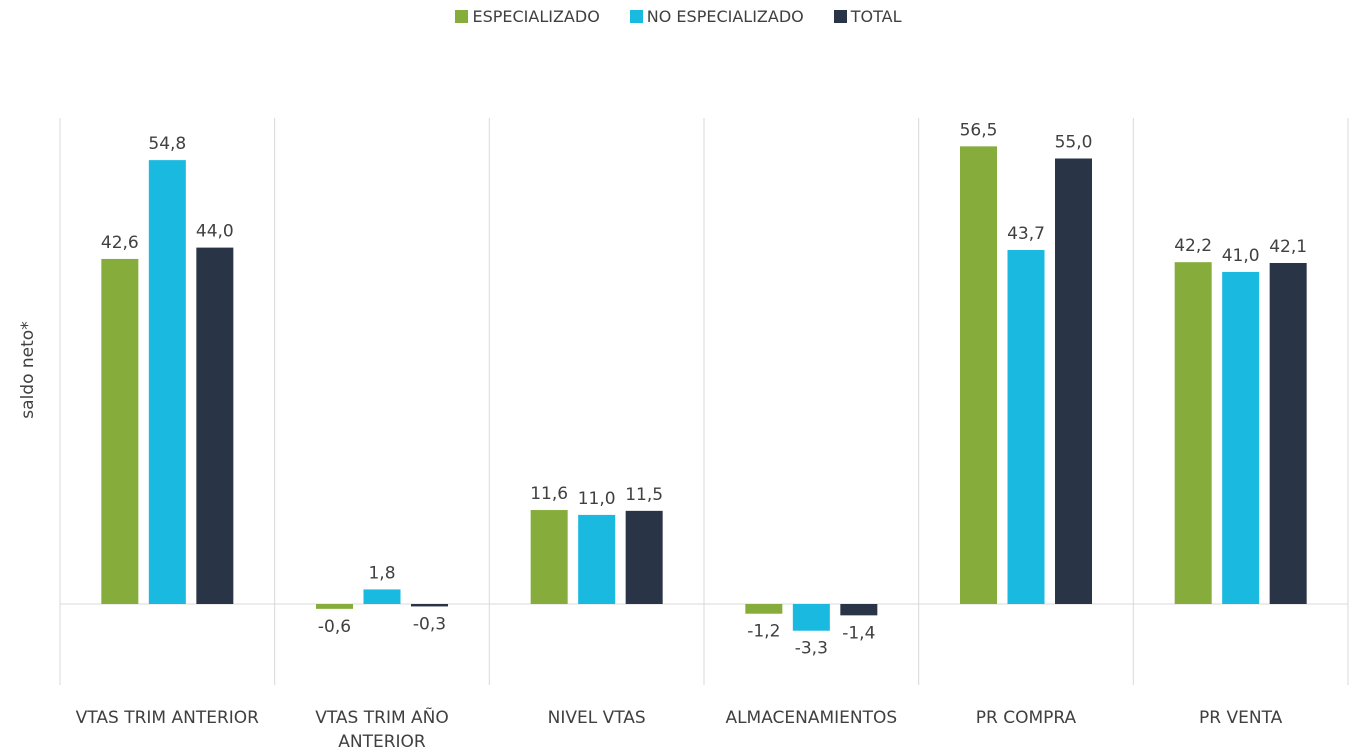  I want to click on x-tick-label: NIVEL VTAS, so click(596, 718).